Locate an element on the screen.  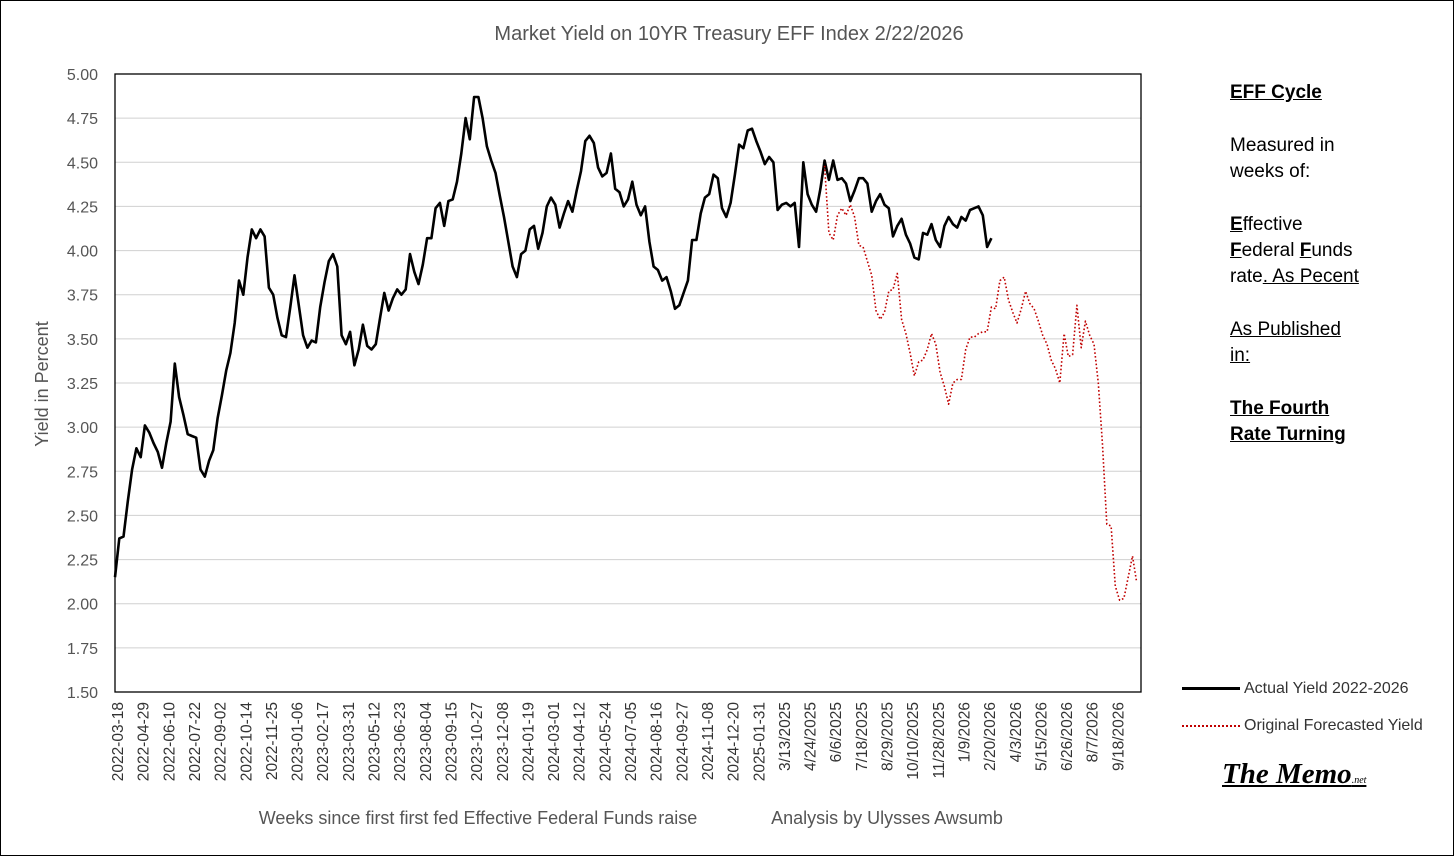
brand-logo: The Memo.net is located at coordinates (1294, 774).